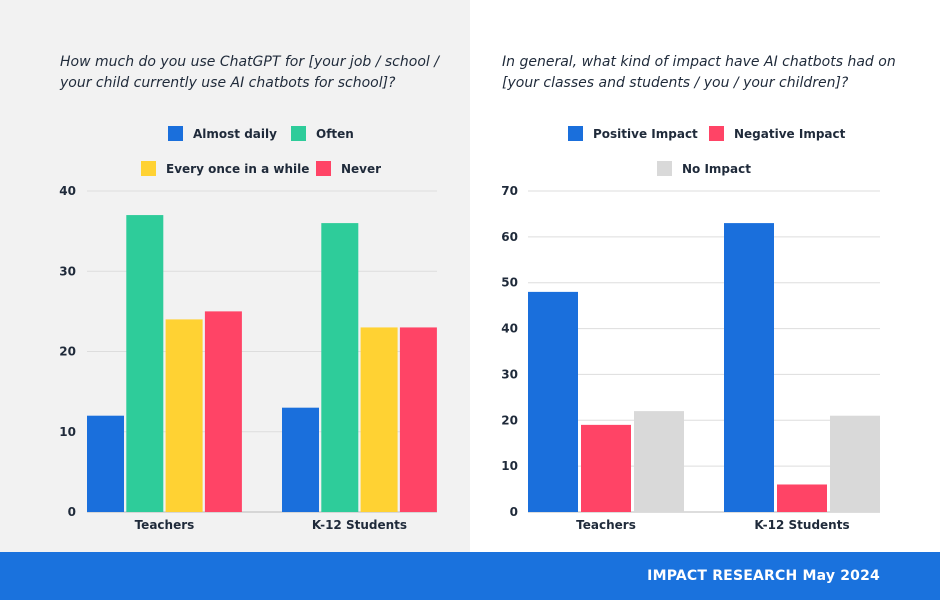 Image resolution: width=940 pixels, height=600 pixels. I want to click on legend-often: Often, so click(322, 133).